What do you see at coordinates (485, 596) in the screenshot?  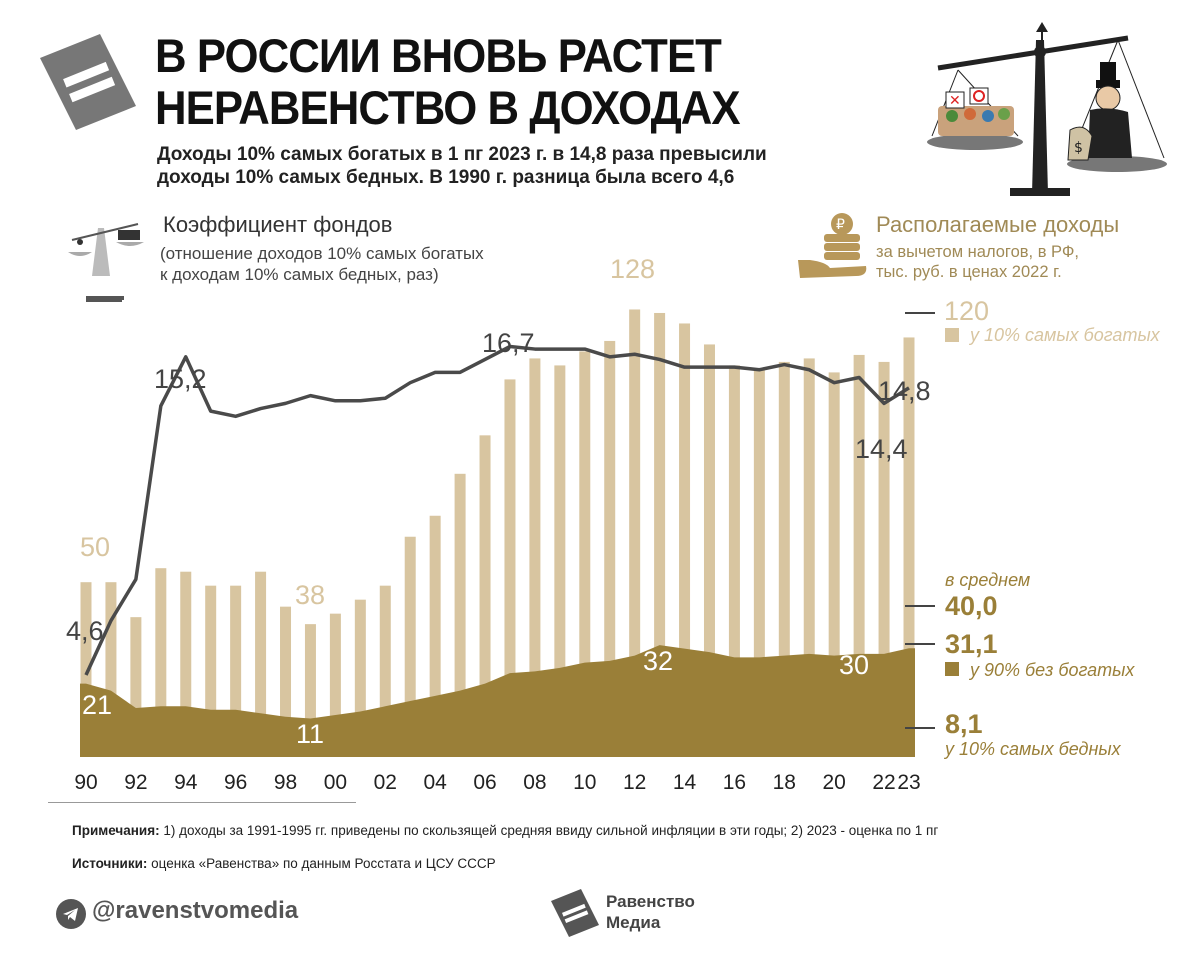 I see `rich-bar-2006` at bounding box center [485, 596].